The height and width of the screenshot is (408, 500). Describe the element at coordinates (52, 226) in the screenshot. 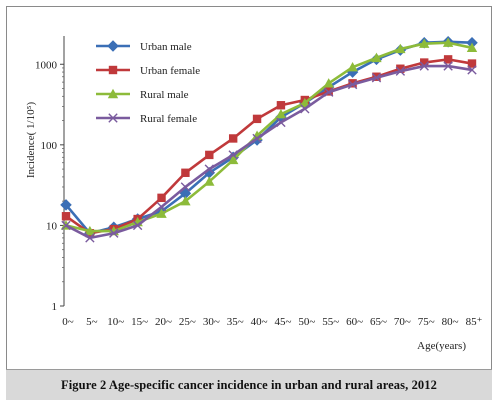

I see `y-tick-label: 10` at that location.